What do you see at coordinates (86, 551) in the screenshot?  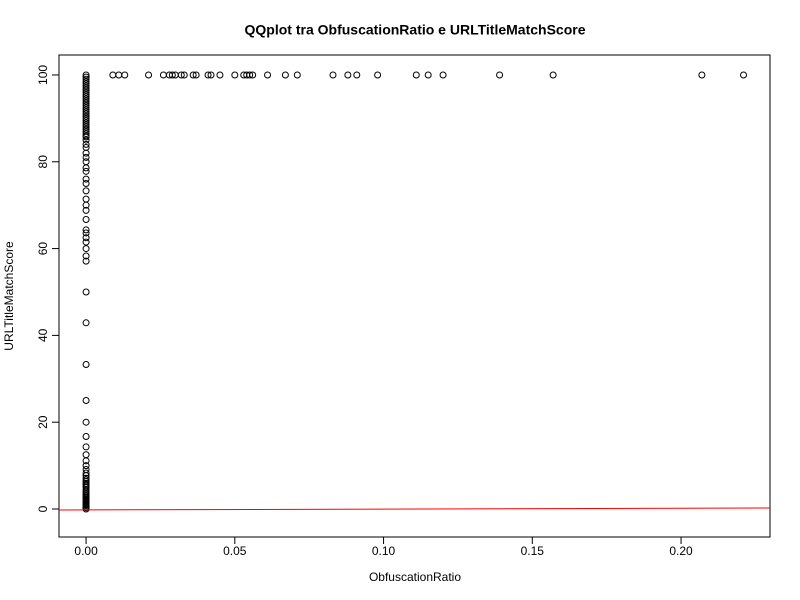 I see `x-tick-label: 0.00` at bounding box center [86, 551].